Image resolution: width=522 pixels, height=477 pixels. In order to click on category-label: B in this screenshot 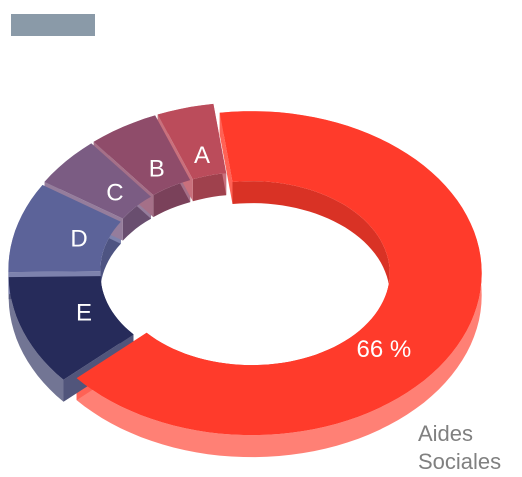, I will do `click(157, 168)`.